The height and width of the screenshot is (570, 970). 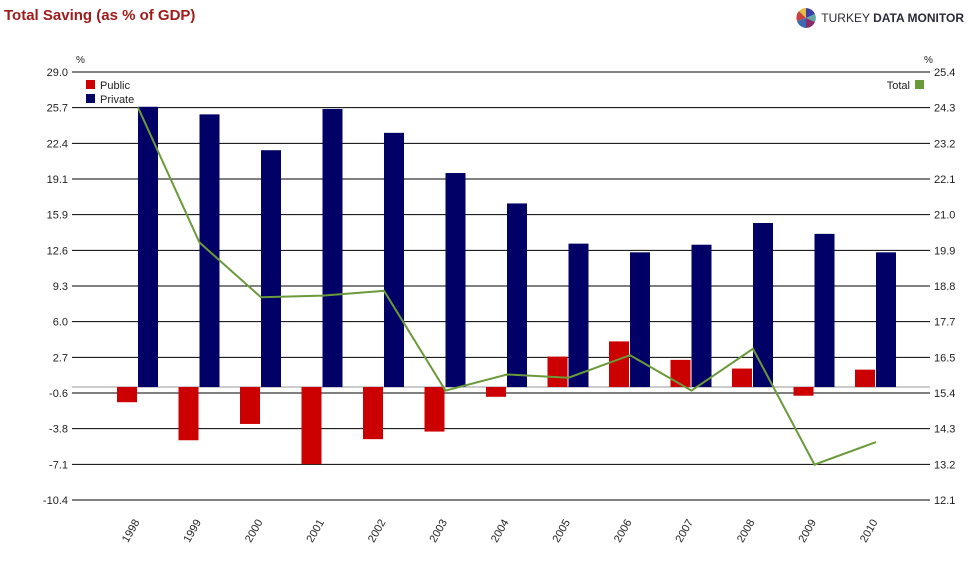 What do you see at coordinates (944, 251) in the screenshot?
I see `right-tick-label: 19.9` at bounding box center [944, 251].